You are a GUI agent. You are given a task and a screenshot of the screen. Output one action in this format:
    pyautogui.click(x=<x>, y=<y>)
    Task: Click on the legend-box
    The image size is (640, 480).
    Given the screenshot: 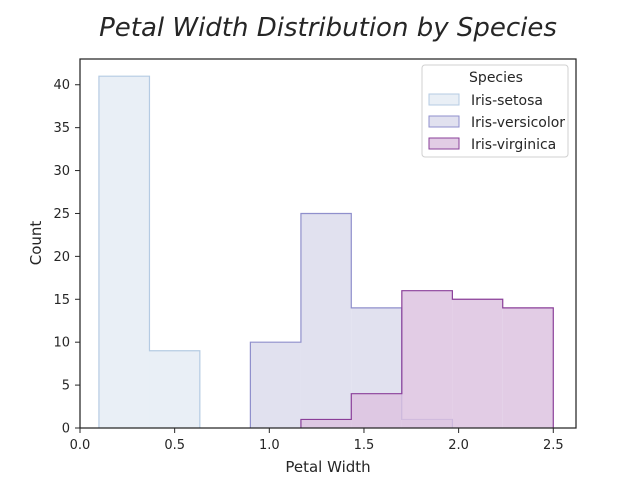 What is the action you would take?
    pyautogui.click(x=495, y=111)
    